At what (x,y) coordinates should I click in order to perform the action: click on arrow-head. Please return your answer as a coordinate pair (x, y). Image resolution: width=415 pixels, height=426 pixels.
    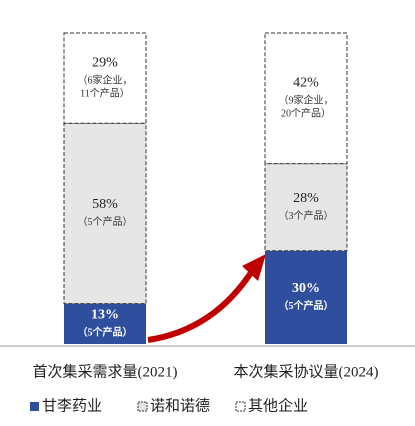
    Looking at the image, I should click on (254, 267).